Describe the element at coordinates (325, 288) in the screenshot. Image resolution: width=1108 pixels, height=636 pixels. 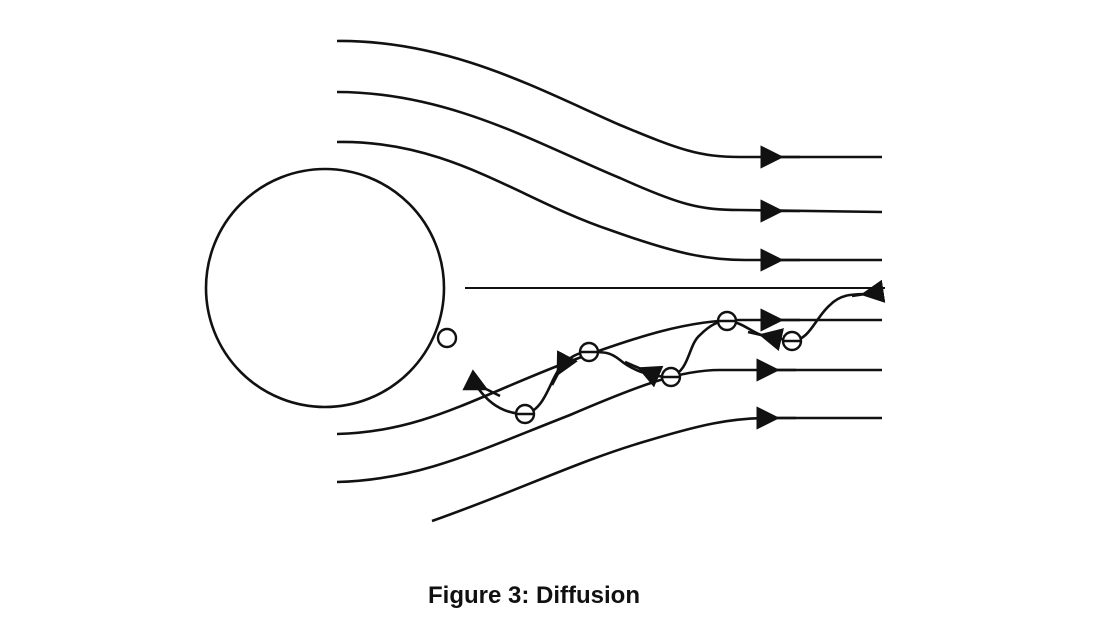
I see `collector-sphere` at that location.